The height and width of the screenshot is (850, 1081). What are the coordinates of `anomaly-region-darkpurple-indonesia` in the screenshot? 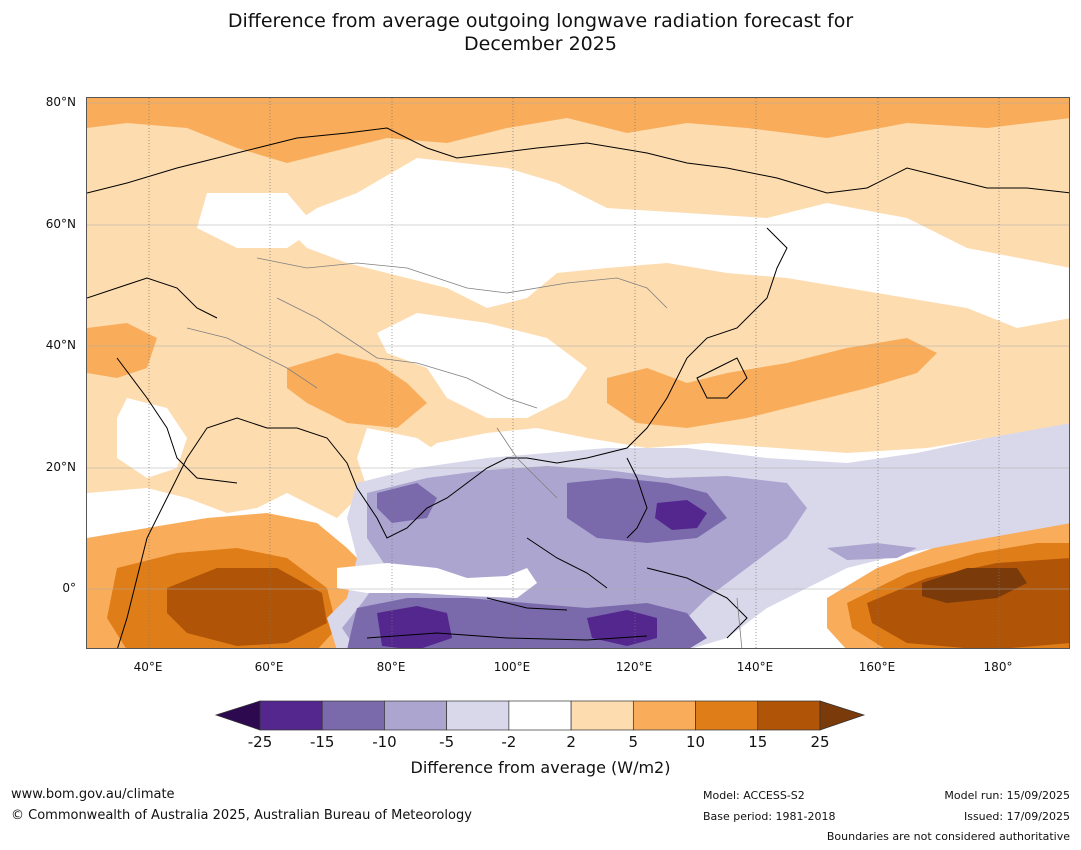 It's located at (414, 627).